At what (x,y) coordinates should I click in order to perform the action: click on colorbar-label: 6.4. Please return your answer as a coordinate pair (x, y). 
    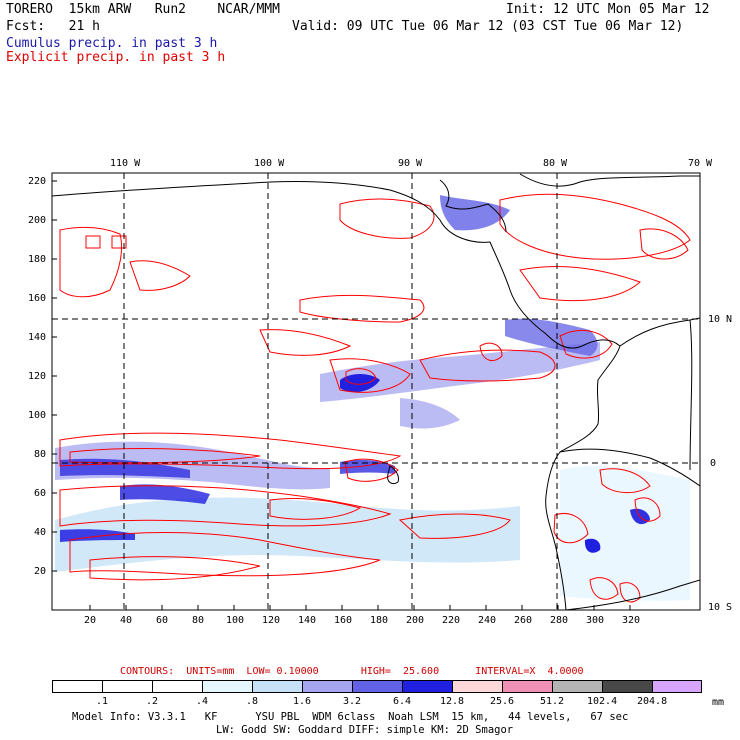
    Looking at the image, I should click on (402, 701).